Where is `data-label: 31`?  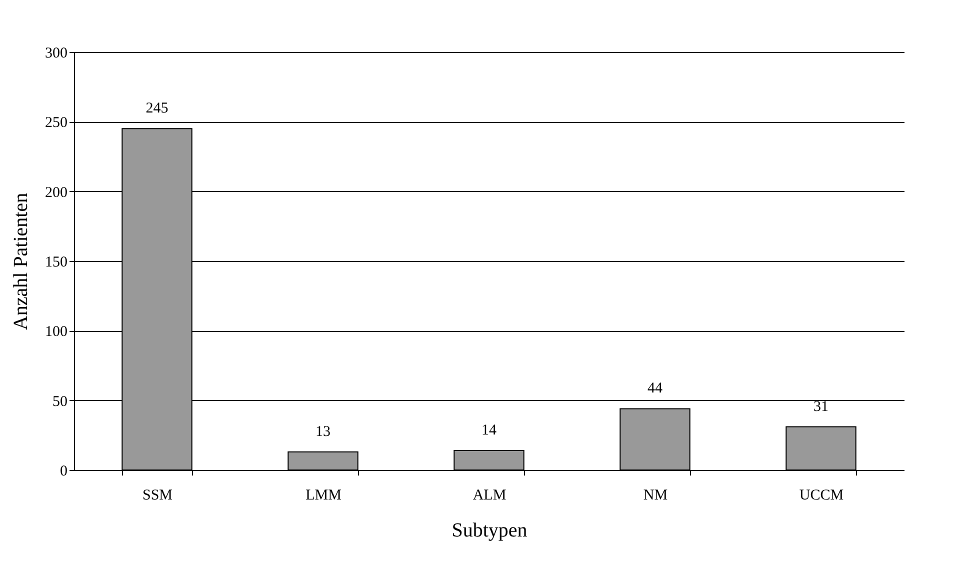 data-label: 31 is located at coordinates (821, 406).